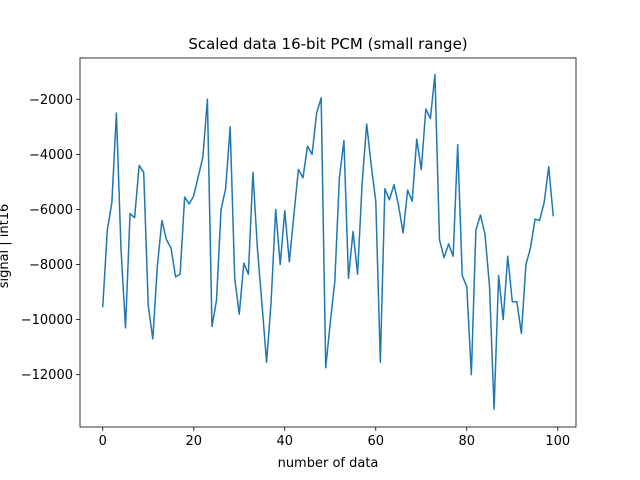 Image resolution: width=640 pixels, height=480 pixels. Describe the element at coordinates (193, 441) in the screenshot. I see `x-tick-label: 20` at that location.